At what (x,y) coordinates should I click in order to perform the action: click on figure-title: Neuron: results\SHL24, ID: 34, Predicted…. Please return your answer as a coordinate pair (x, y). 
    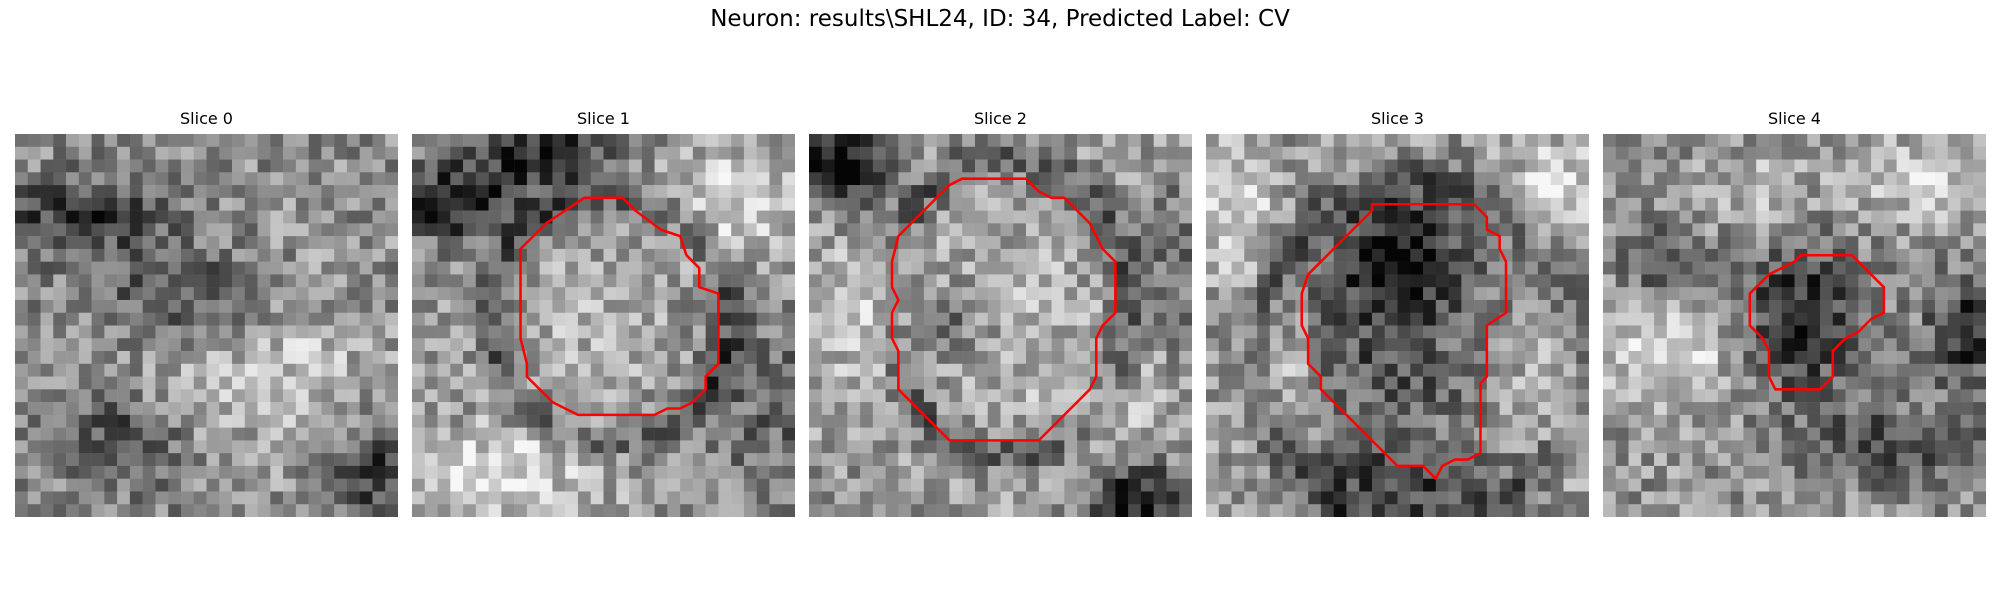
    Looking at the image, I should click on (1000, 19).